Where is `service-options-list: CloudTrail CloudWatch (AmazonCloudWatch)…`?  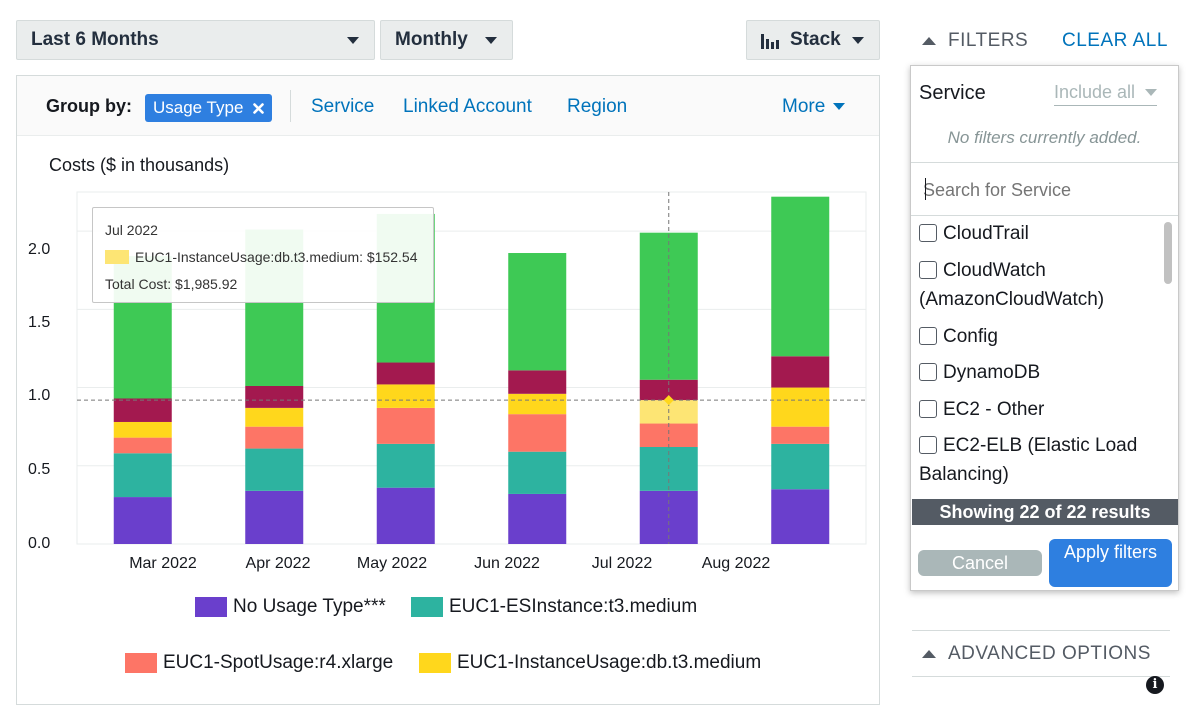
service-options-list: CloudTrail CloudWatch (AmazonCloudWatch)… is located at coordinates (1044, 356).